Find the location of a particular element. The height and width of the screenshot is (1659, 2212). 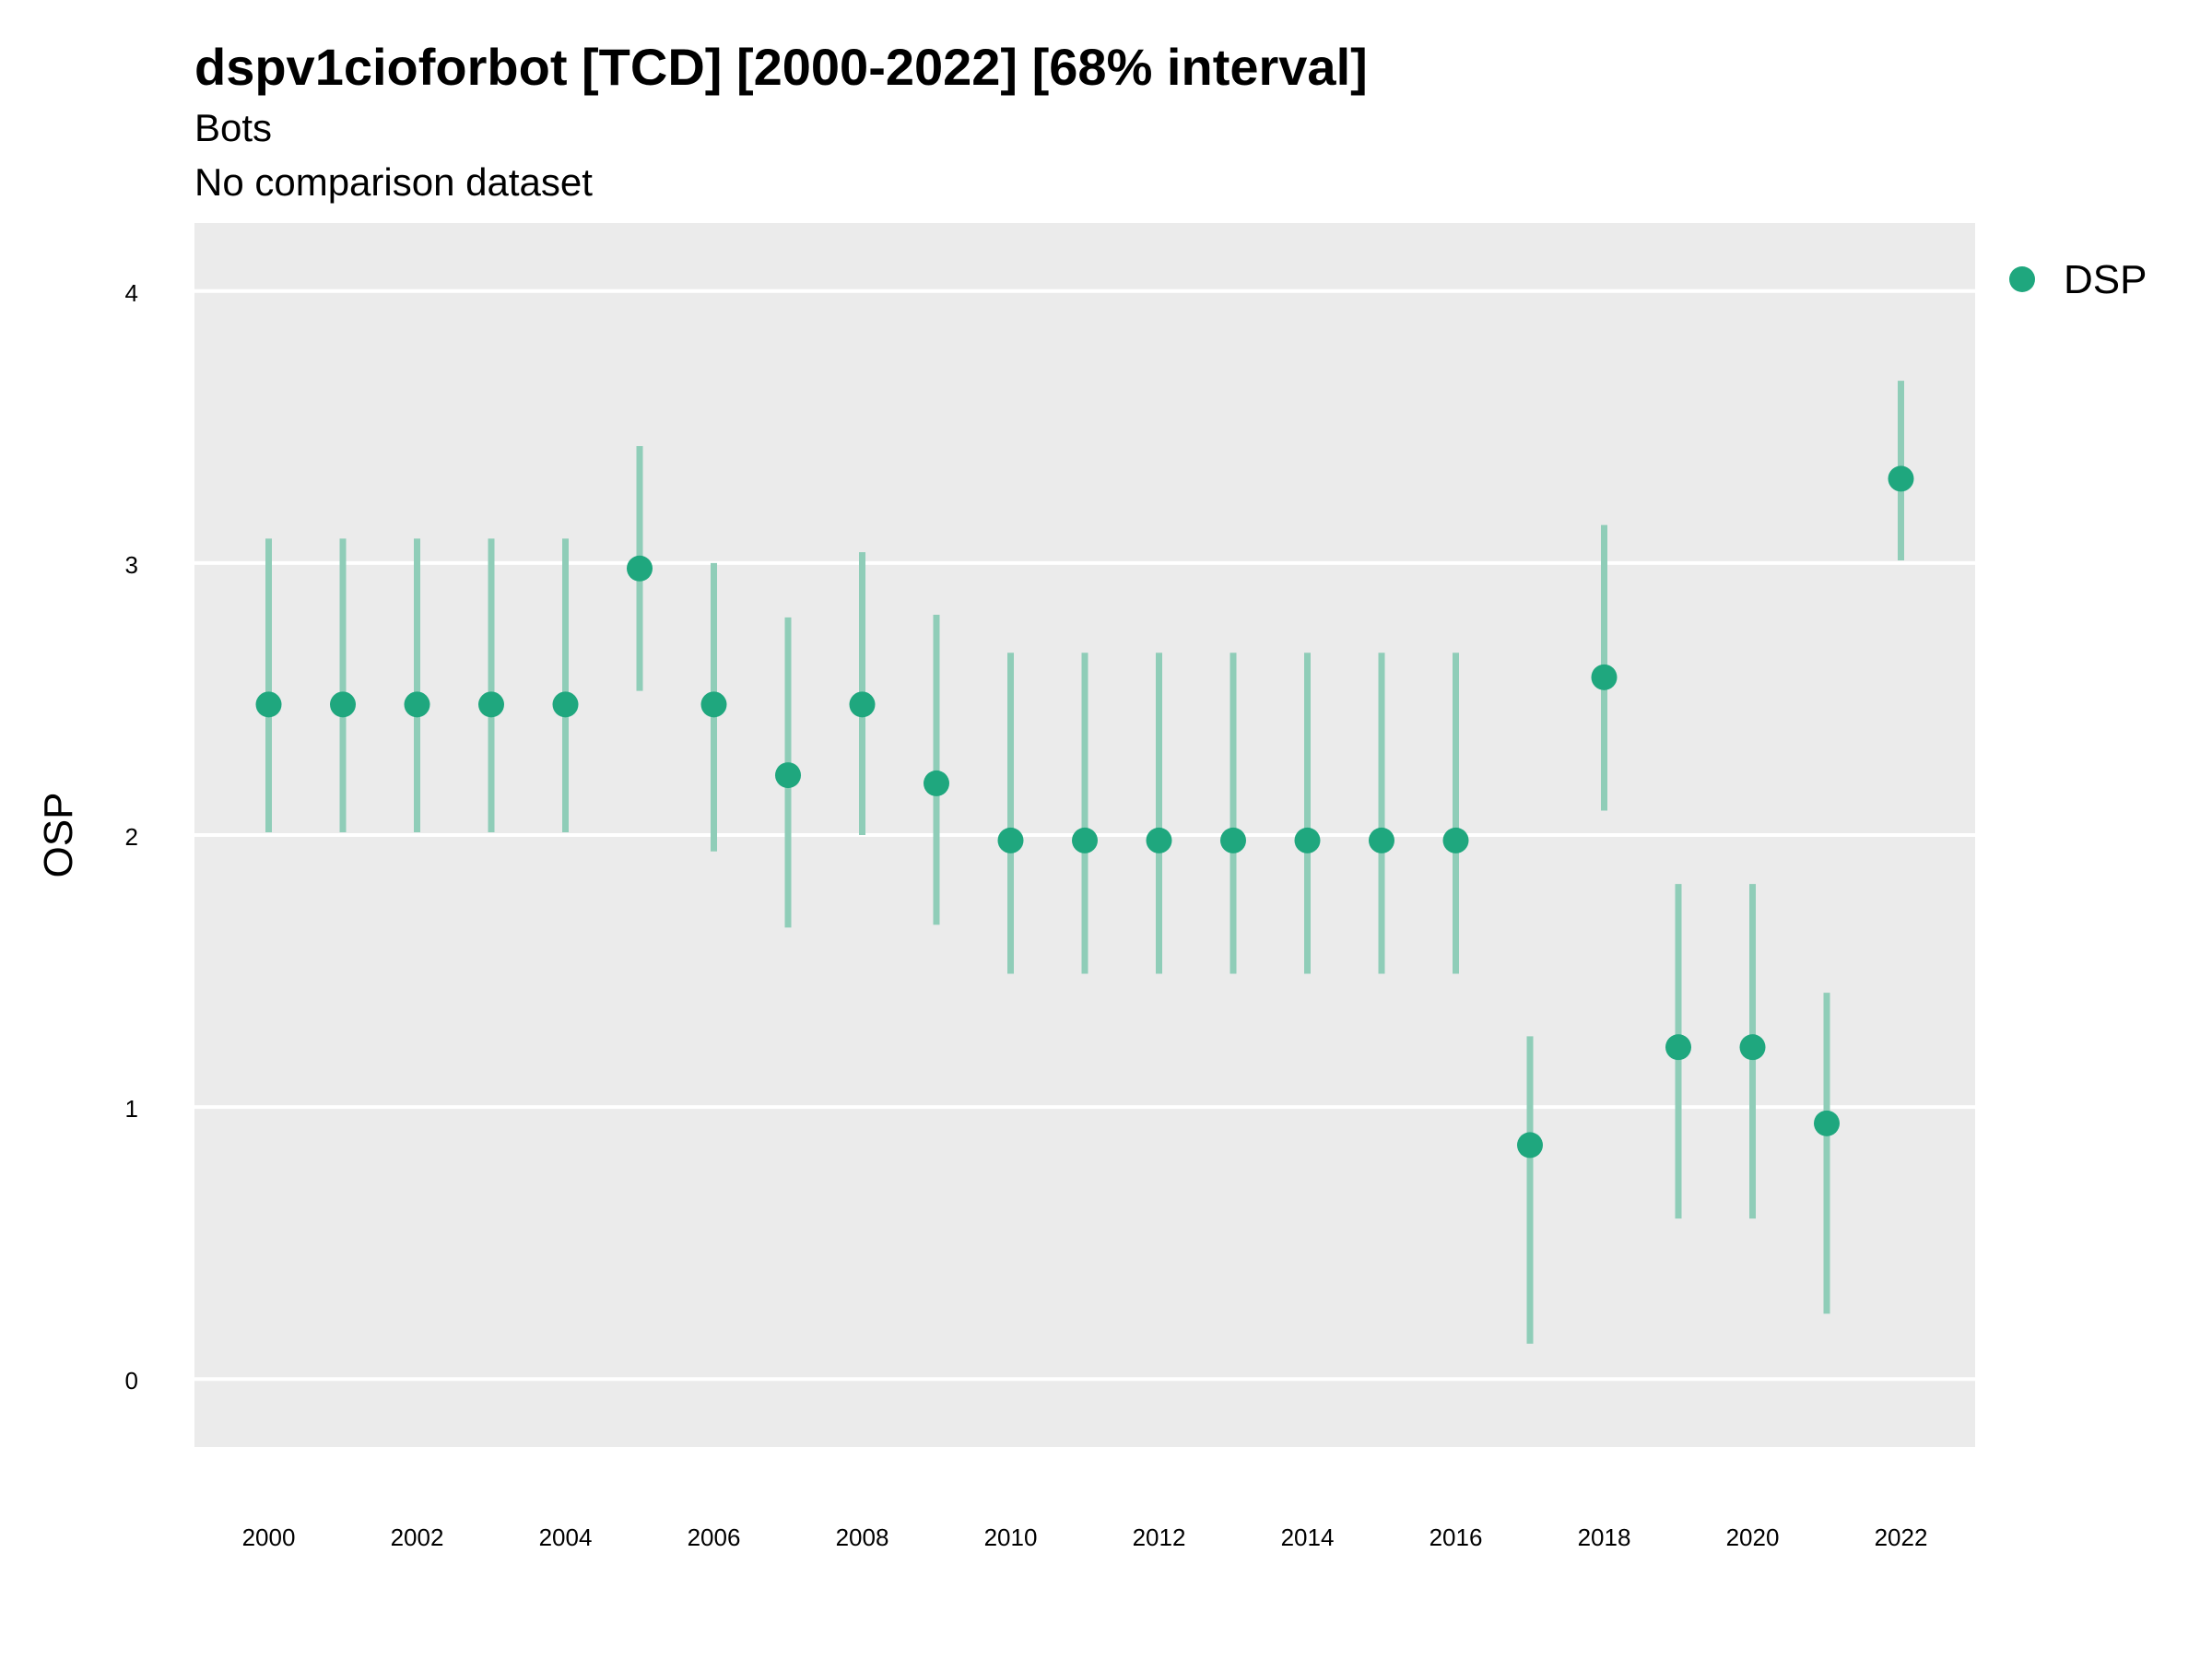

data-point-2003 is located at coordinates (491, 704).